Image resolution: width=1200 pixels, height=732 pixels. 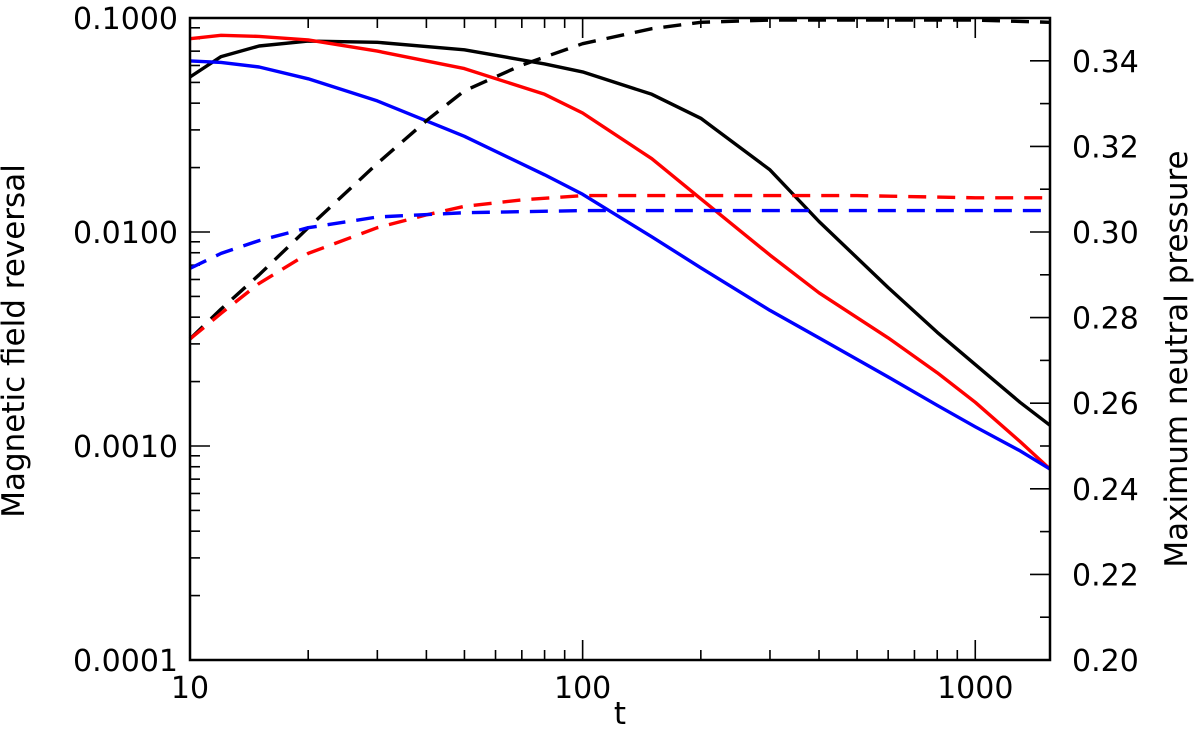 What do you see at coordinates (582, 688) in the screenshot?
I see `x-tick-label: 100` at bounding box center [582, 688].